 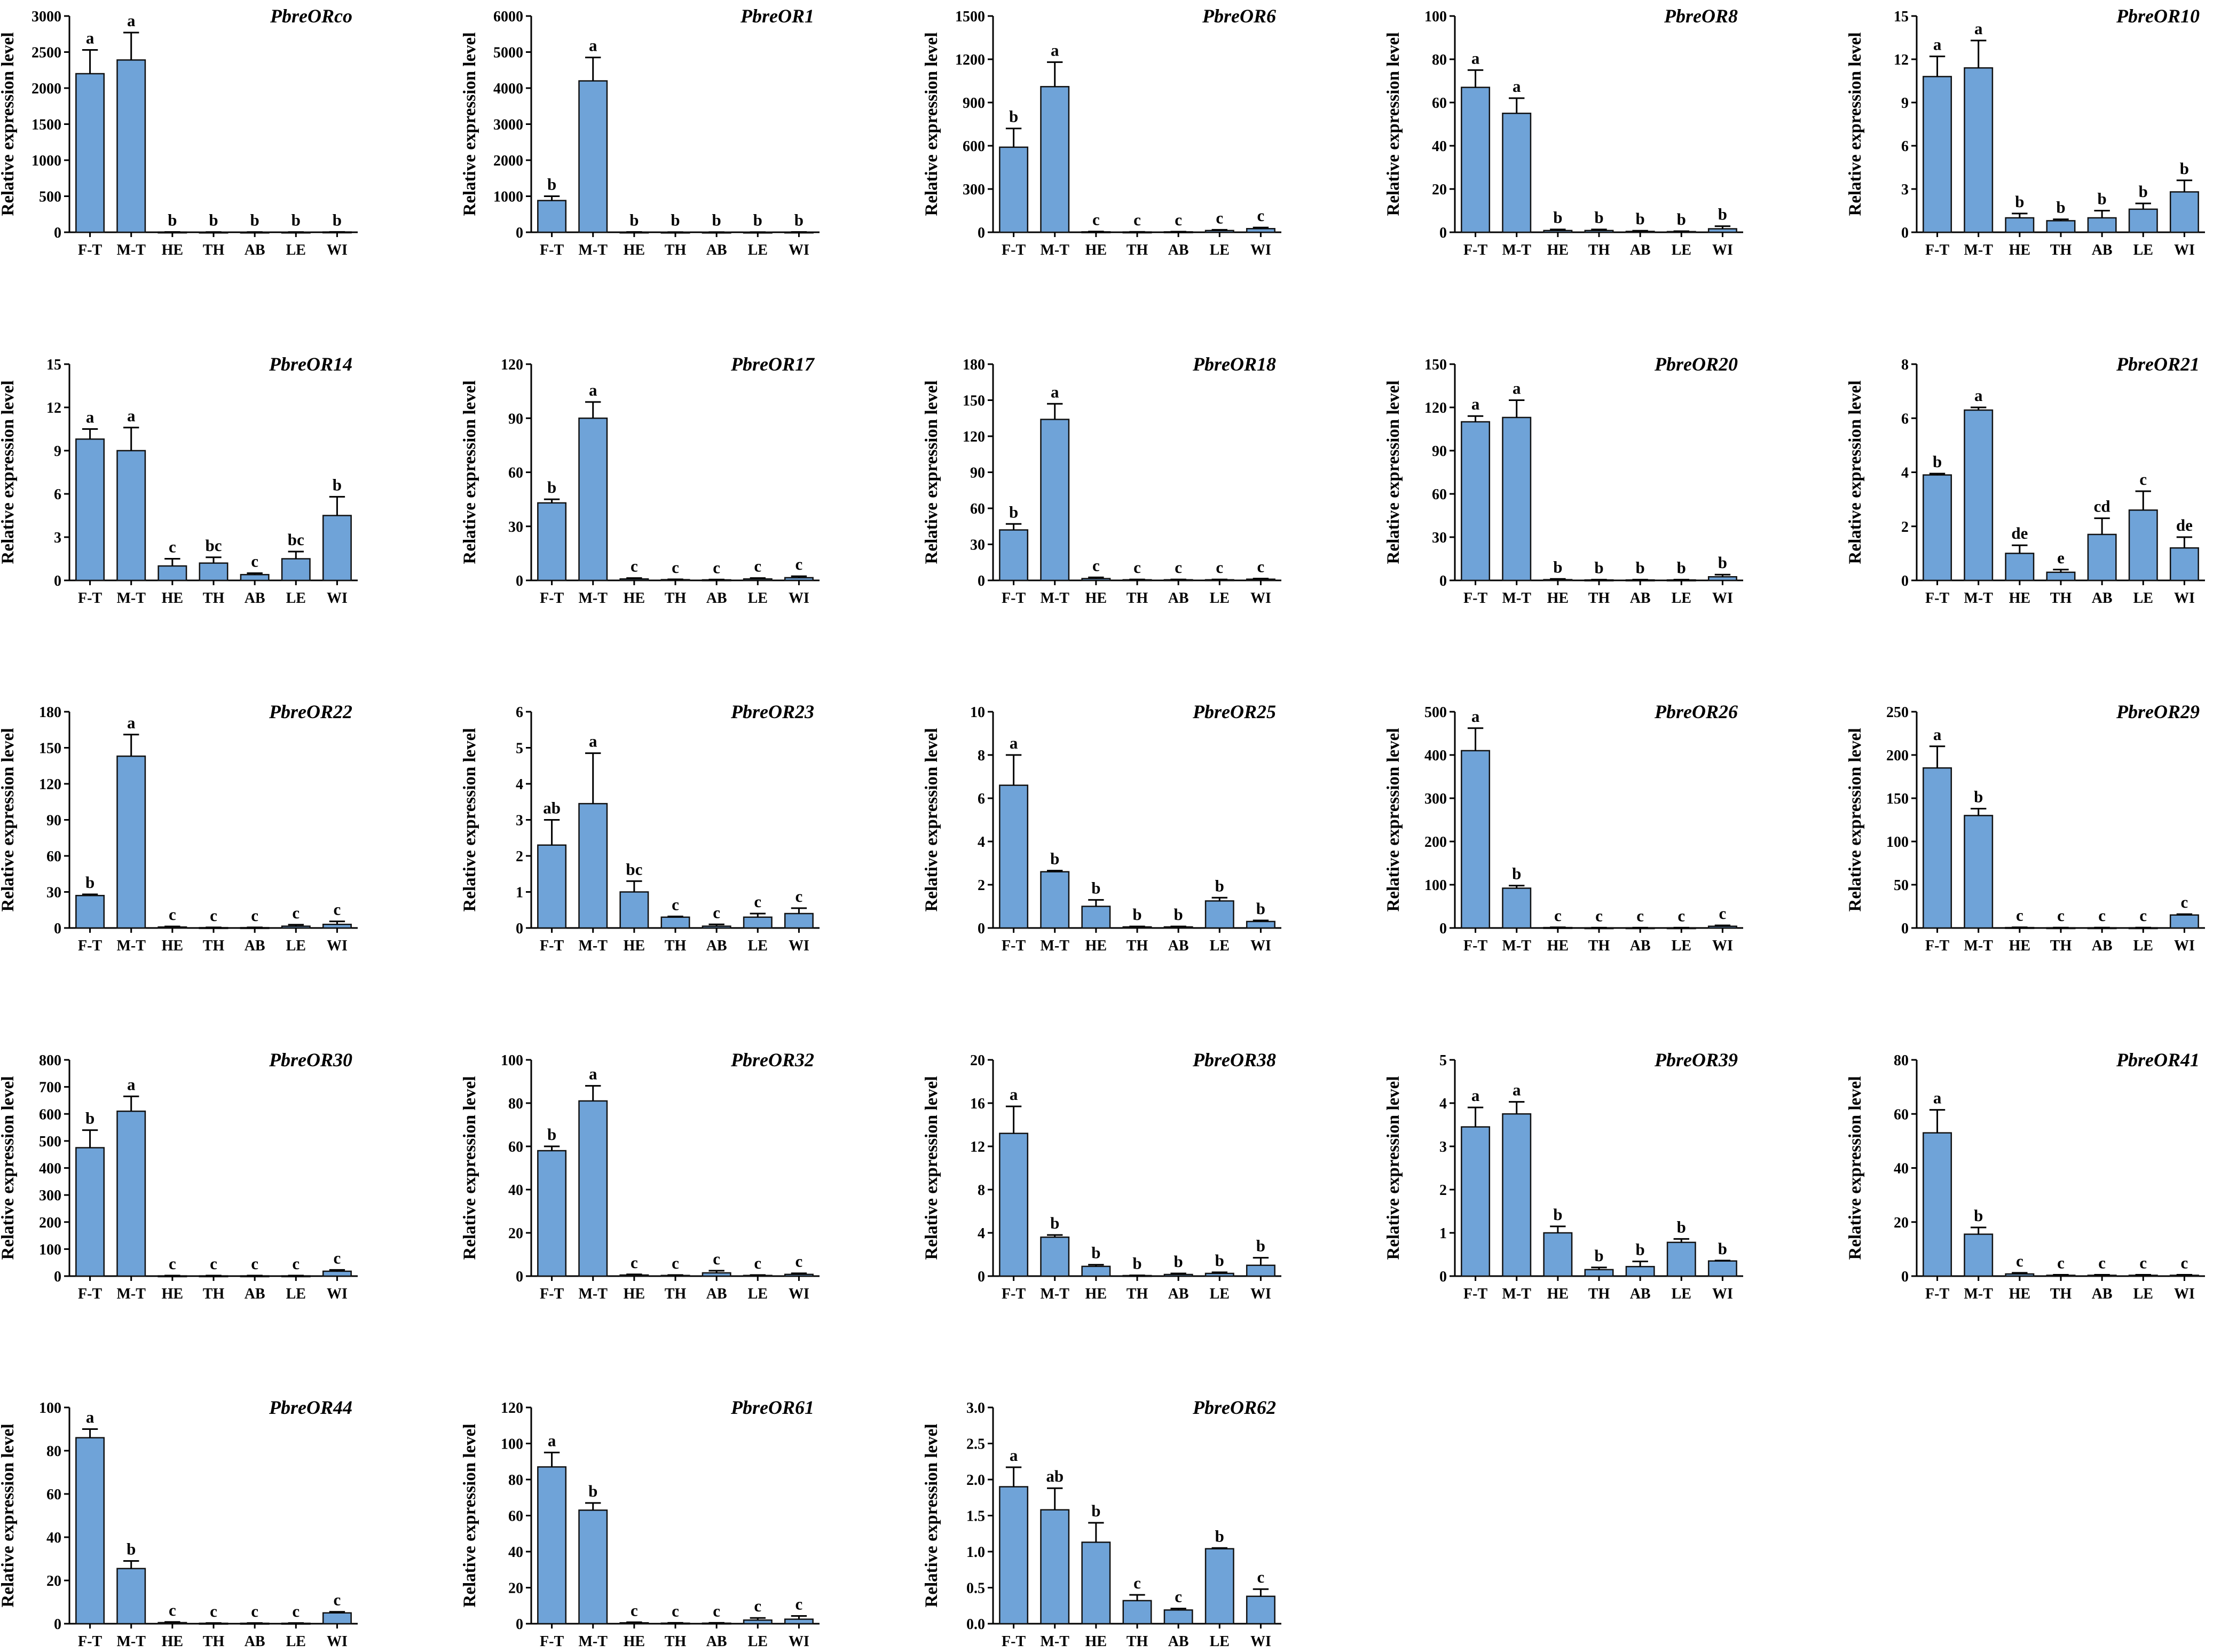 I want to click on y-tick-label: 9, so click(x=57, y=451).